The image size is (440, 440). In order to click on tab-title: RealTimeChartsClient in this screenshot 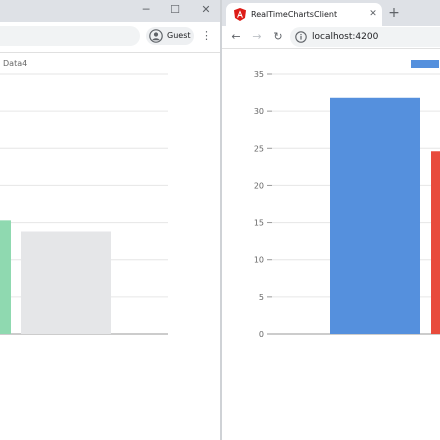, I will do `click(294, 14)`.